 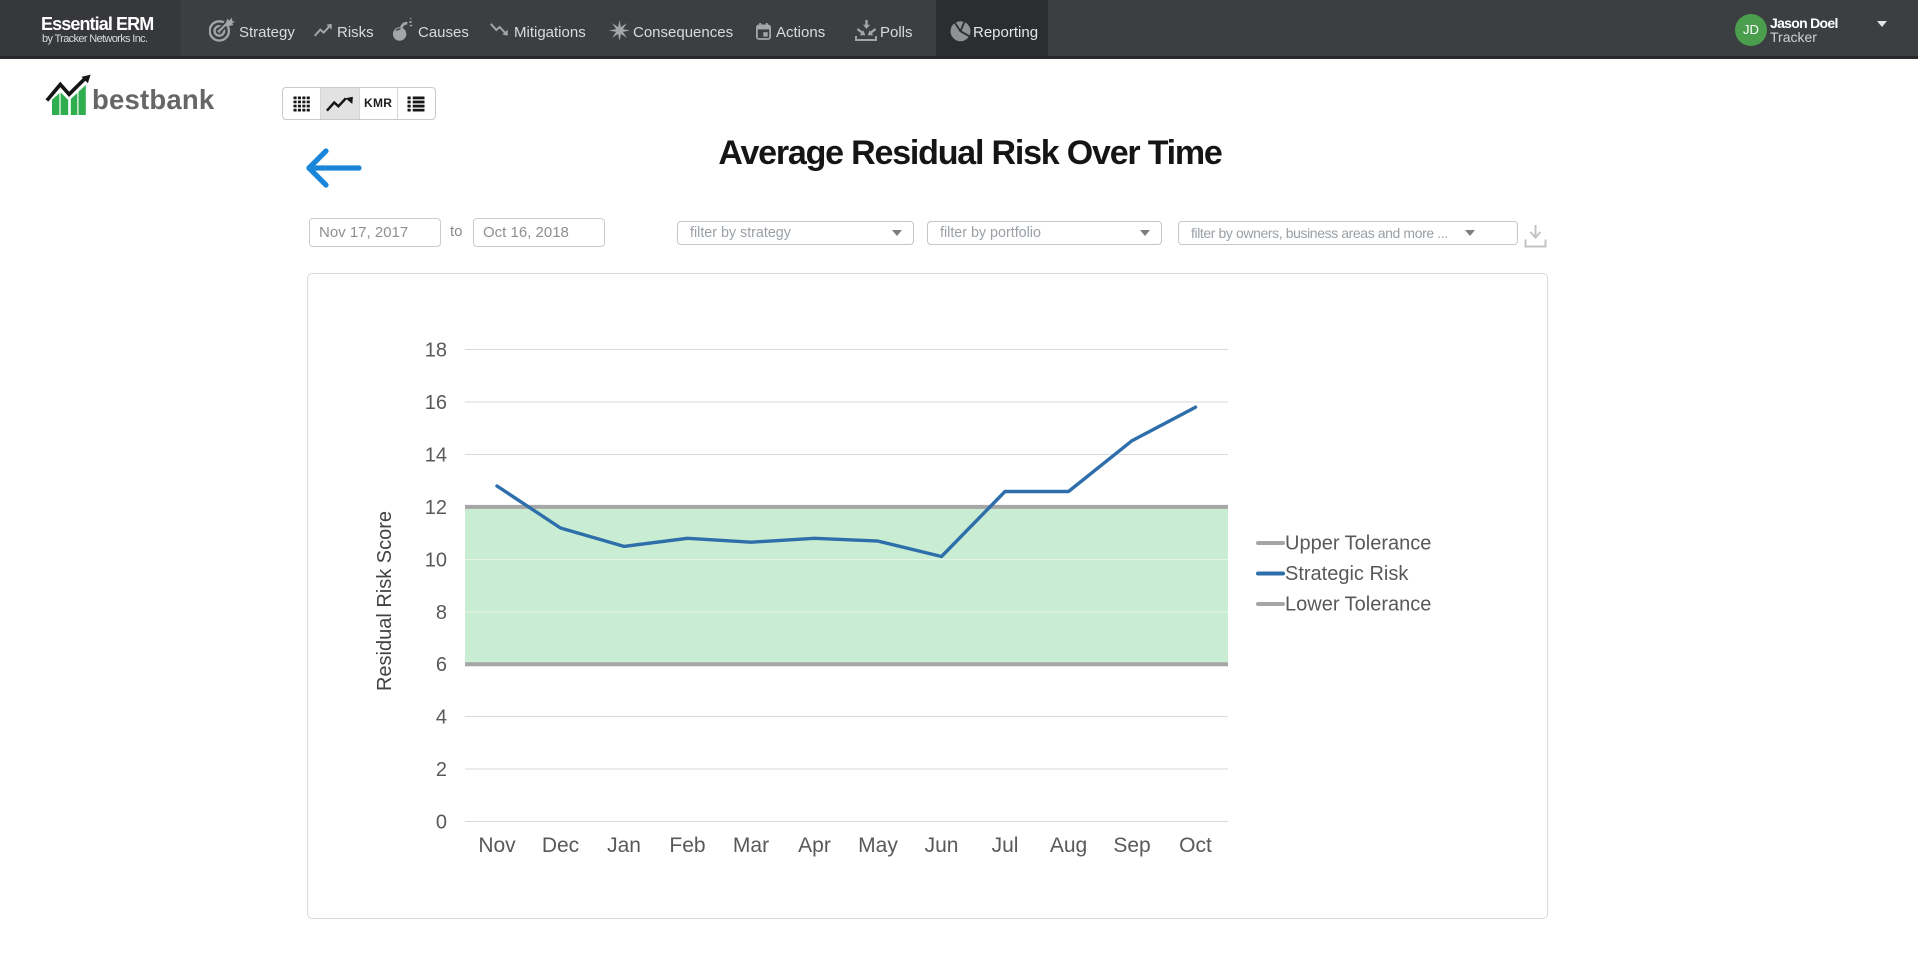 I want to click on svg-text: 2, so click(x=441, y=770).